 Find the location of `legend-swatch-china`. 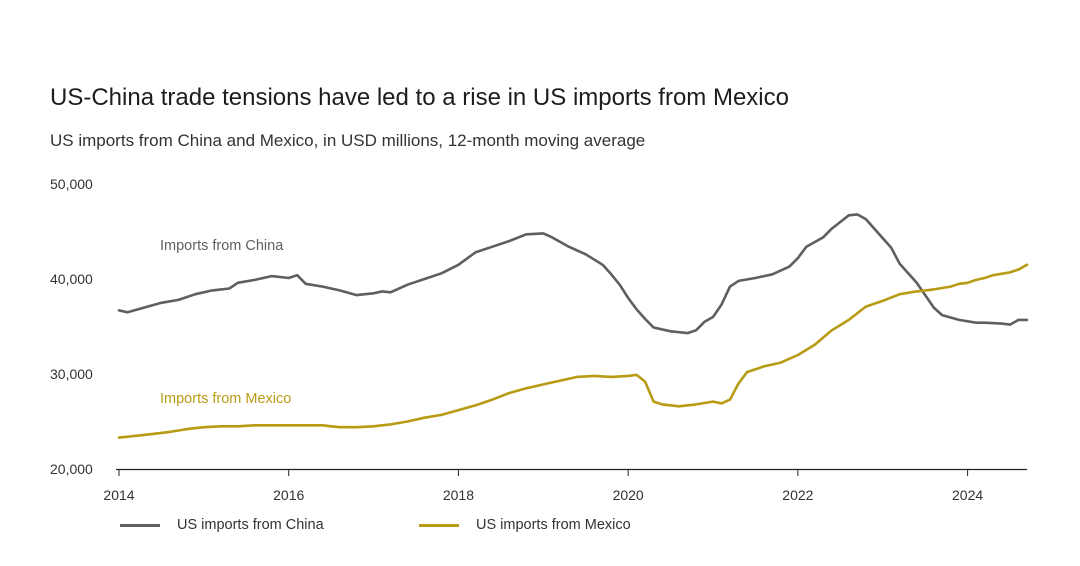

legend-swatch-china is located at coordinates (140, 525).